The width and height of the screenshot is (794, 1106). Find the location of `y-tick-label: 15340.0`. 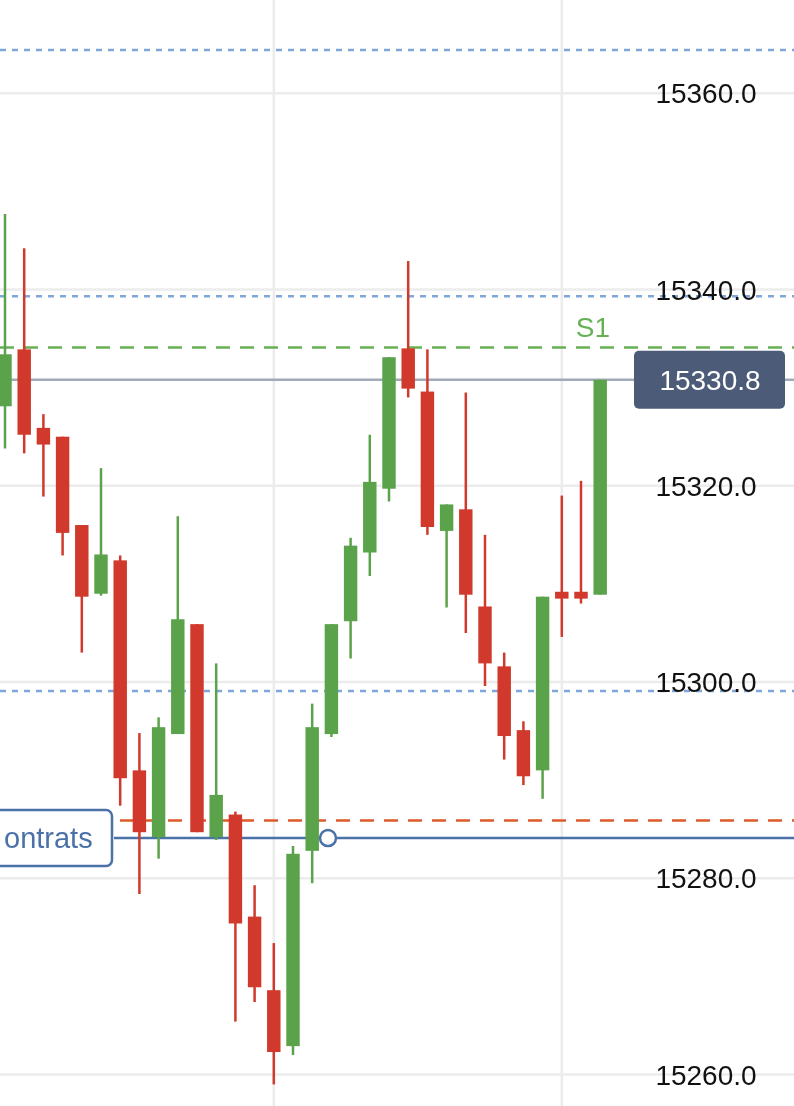

y-tick-label: 15340.0 is located at coordinates (706, 290).